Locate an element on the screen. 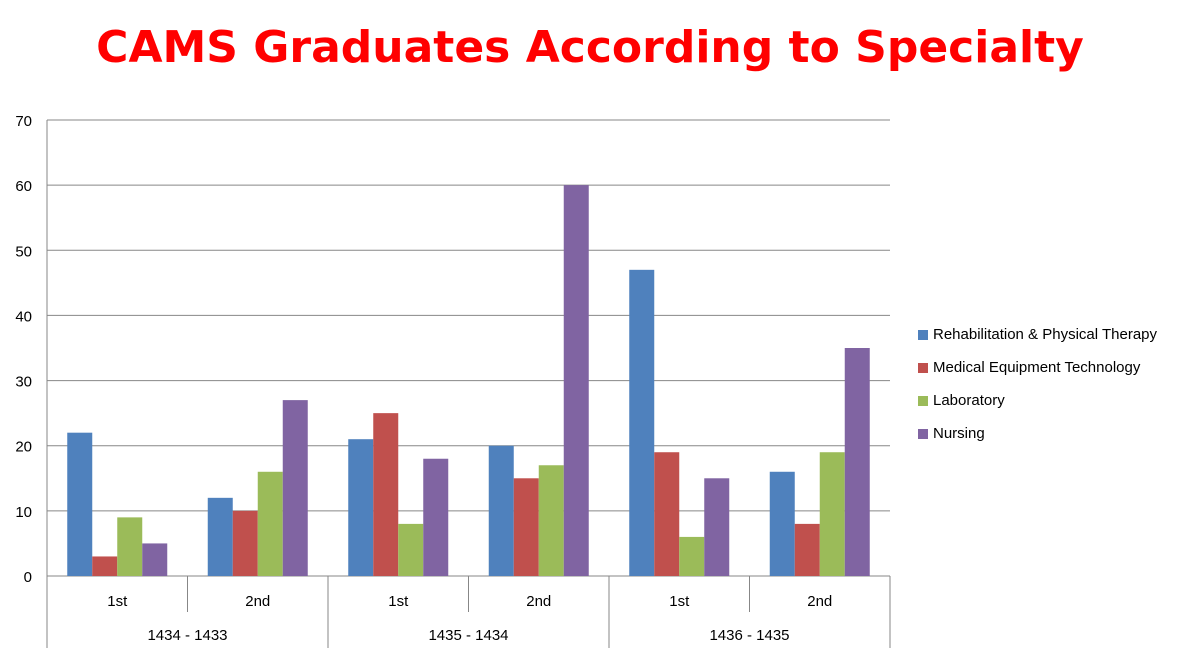 This screenshot has height=657, width=1200. y-tick-label: 40 is located at coordinates (23, 316).